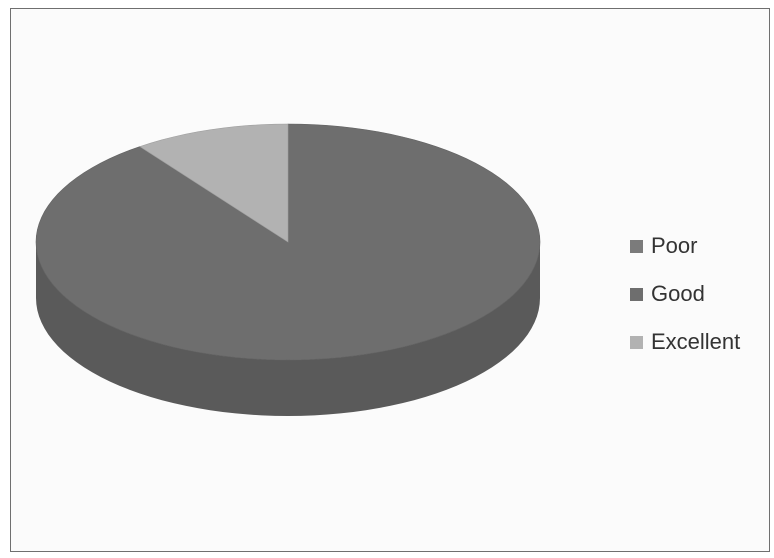 This screenshot has width=774, height=558. Describe the element at coordinates (696, 341) in the screenshot. I see `legend-label-excellent: Excellent` at that location.